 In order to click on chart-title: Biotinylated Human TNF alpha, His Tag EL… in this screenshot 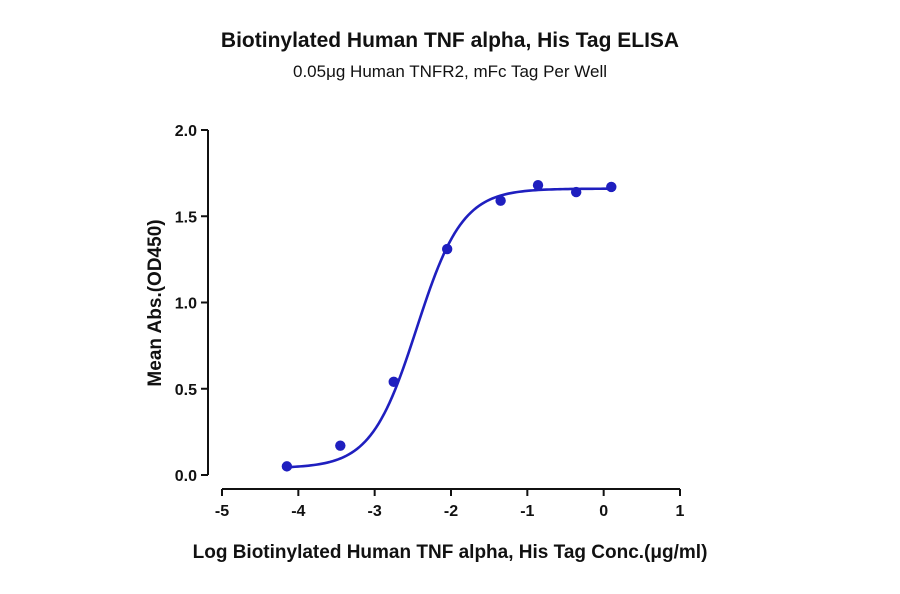, I will do `click(450, 40)`.